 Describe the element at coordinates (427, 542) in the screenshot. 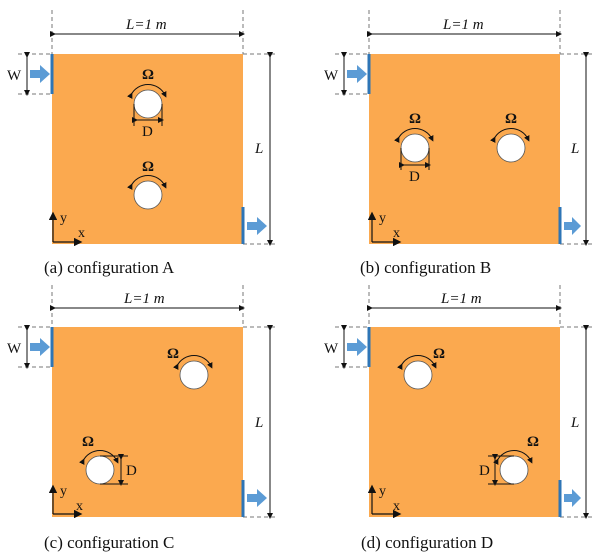

I see `panel-caption: (d) configuration D` at that location.